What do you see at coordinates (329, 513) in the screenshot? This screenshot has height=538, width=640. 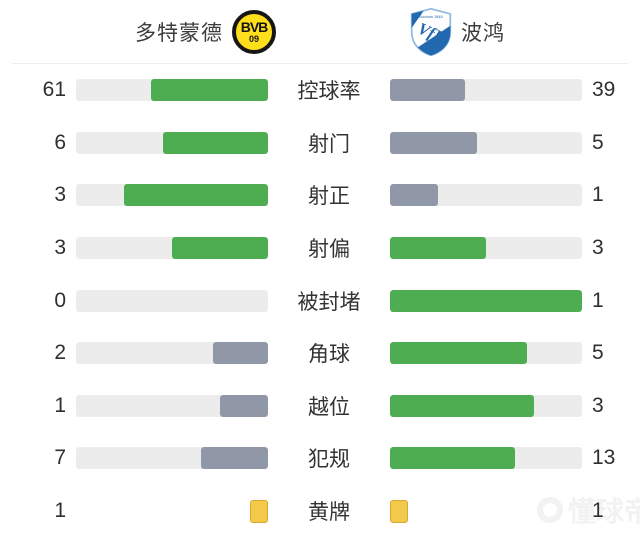 I see `stat-label: 黄牌` at bounding box center [329, 513].